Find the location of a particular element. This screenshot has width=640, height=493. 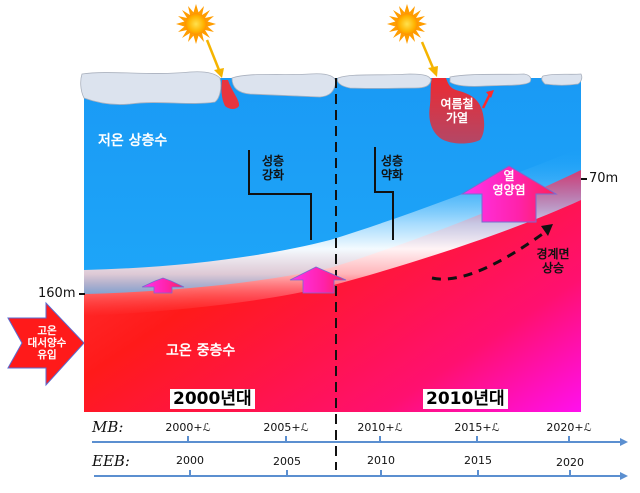

weak-stratification-line is located at coordinates (384, 193).